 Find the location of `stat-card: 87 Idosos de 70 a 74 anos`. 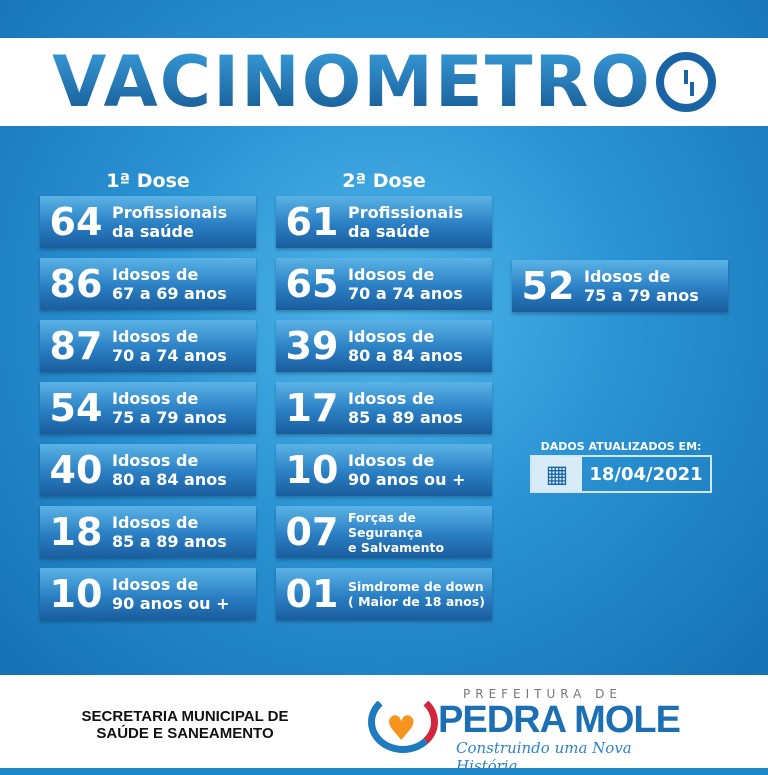

stat-card: 87 Idosos de 70 a 74 anos is located at coordinates (148, 346).